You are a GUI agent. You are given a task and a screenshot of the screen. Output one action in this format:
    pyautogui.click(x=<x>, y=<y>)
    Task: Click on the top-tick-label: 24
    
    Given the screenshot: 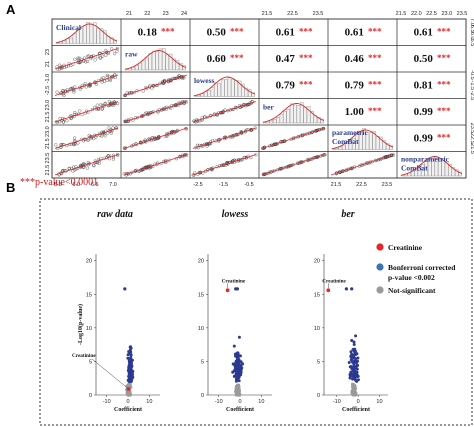 What is the action you would take?
    pyautogui.click(x=184, y=14)
    